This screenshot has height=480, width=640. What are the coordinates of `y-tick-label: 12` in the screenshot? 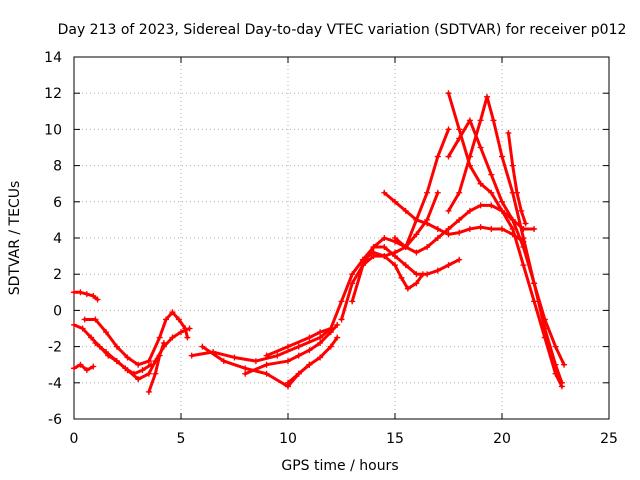 It's located at (53, 94).